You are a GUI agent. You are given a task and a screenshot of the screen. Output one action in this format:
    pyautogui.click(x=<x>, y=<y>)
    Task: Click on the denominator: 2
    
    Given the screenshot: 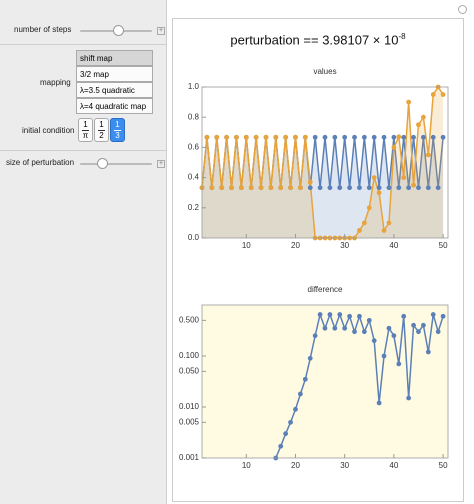 What is the action you would take?
    pyautogui.click(x=101, y=135)
    